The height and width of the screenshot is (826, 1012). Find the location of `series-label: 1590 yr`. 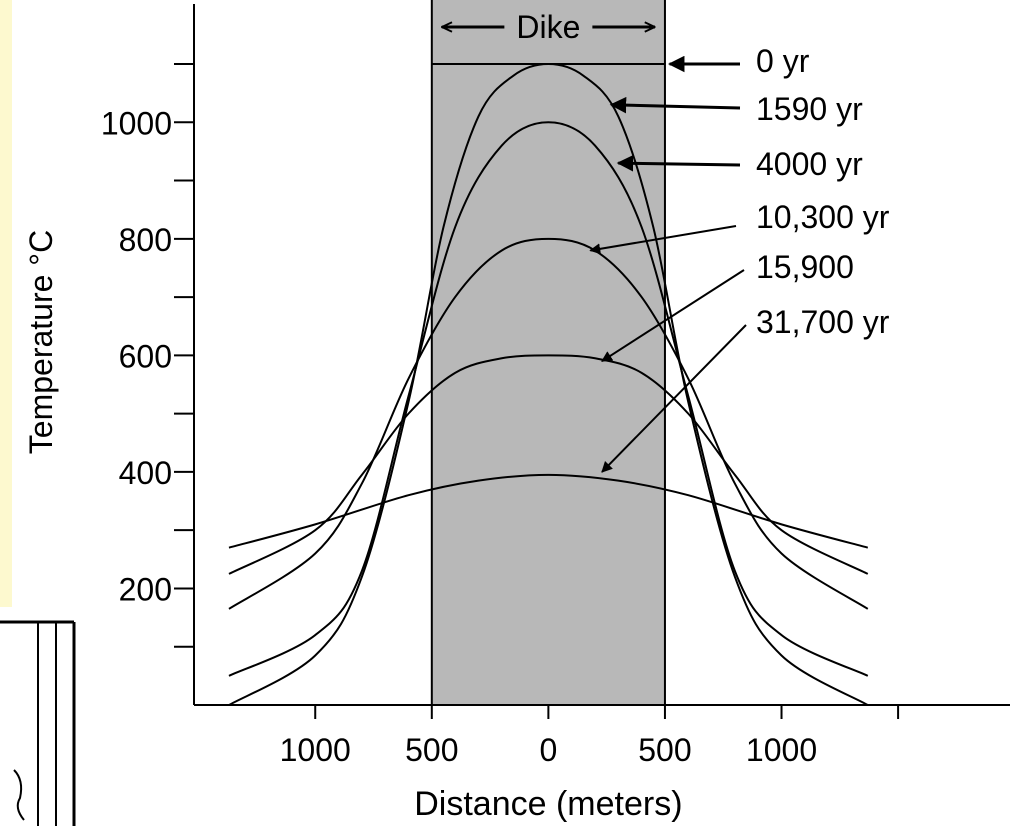

series-label: 1590 yr is located at coordinates (809, 109).